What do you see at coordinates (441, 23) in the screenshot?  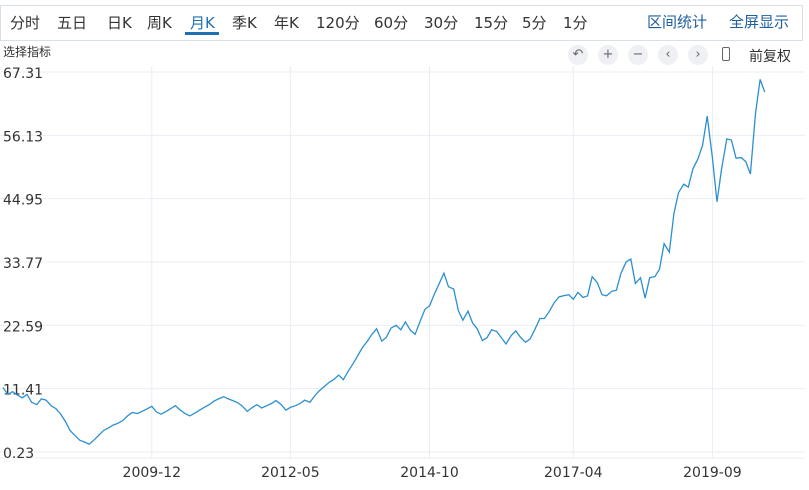 I see `tab-9: 30分` at bounding box center [441, 23].